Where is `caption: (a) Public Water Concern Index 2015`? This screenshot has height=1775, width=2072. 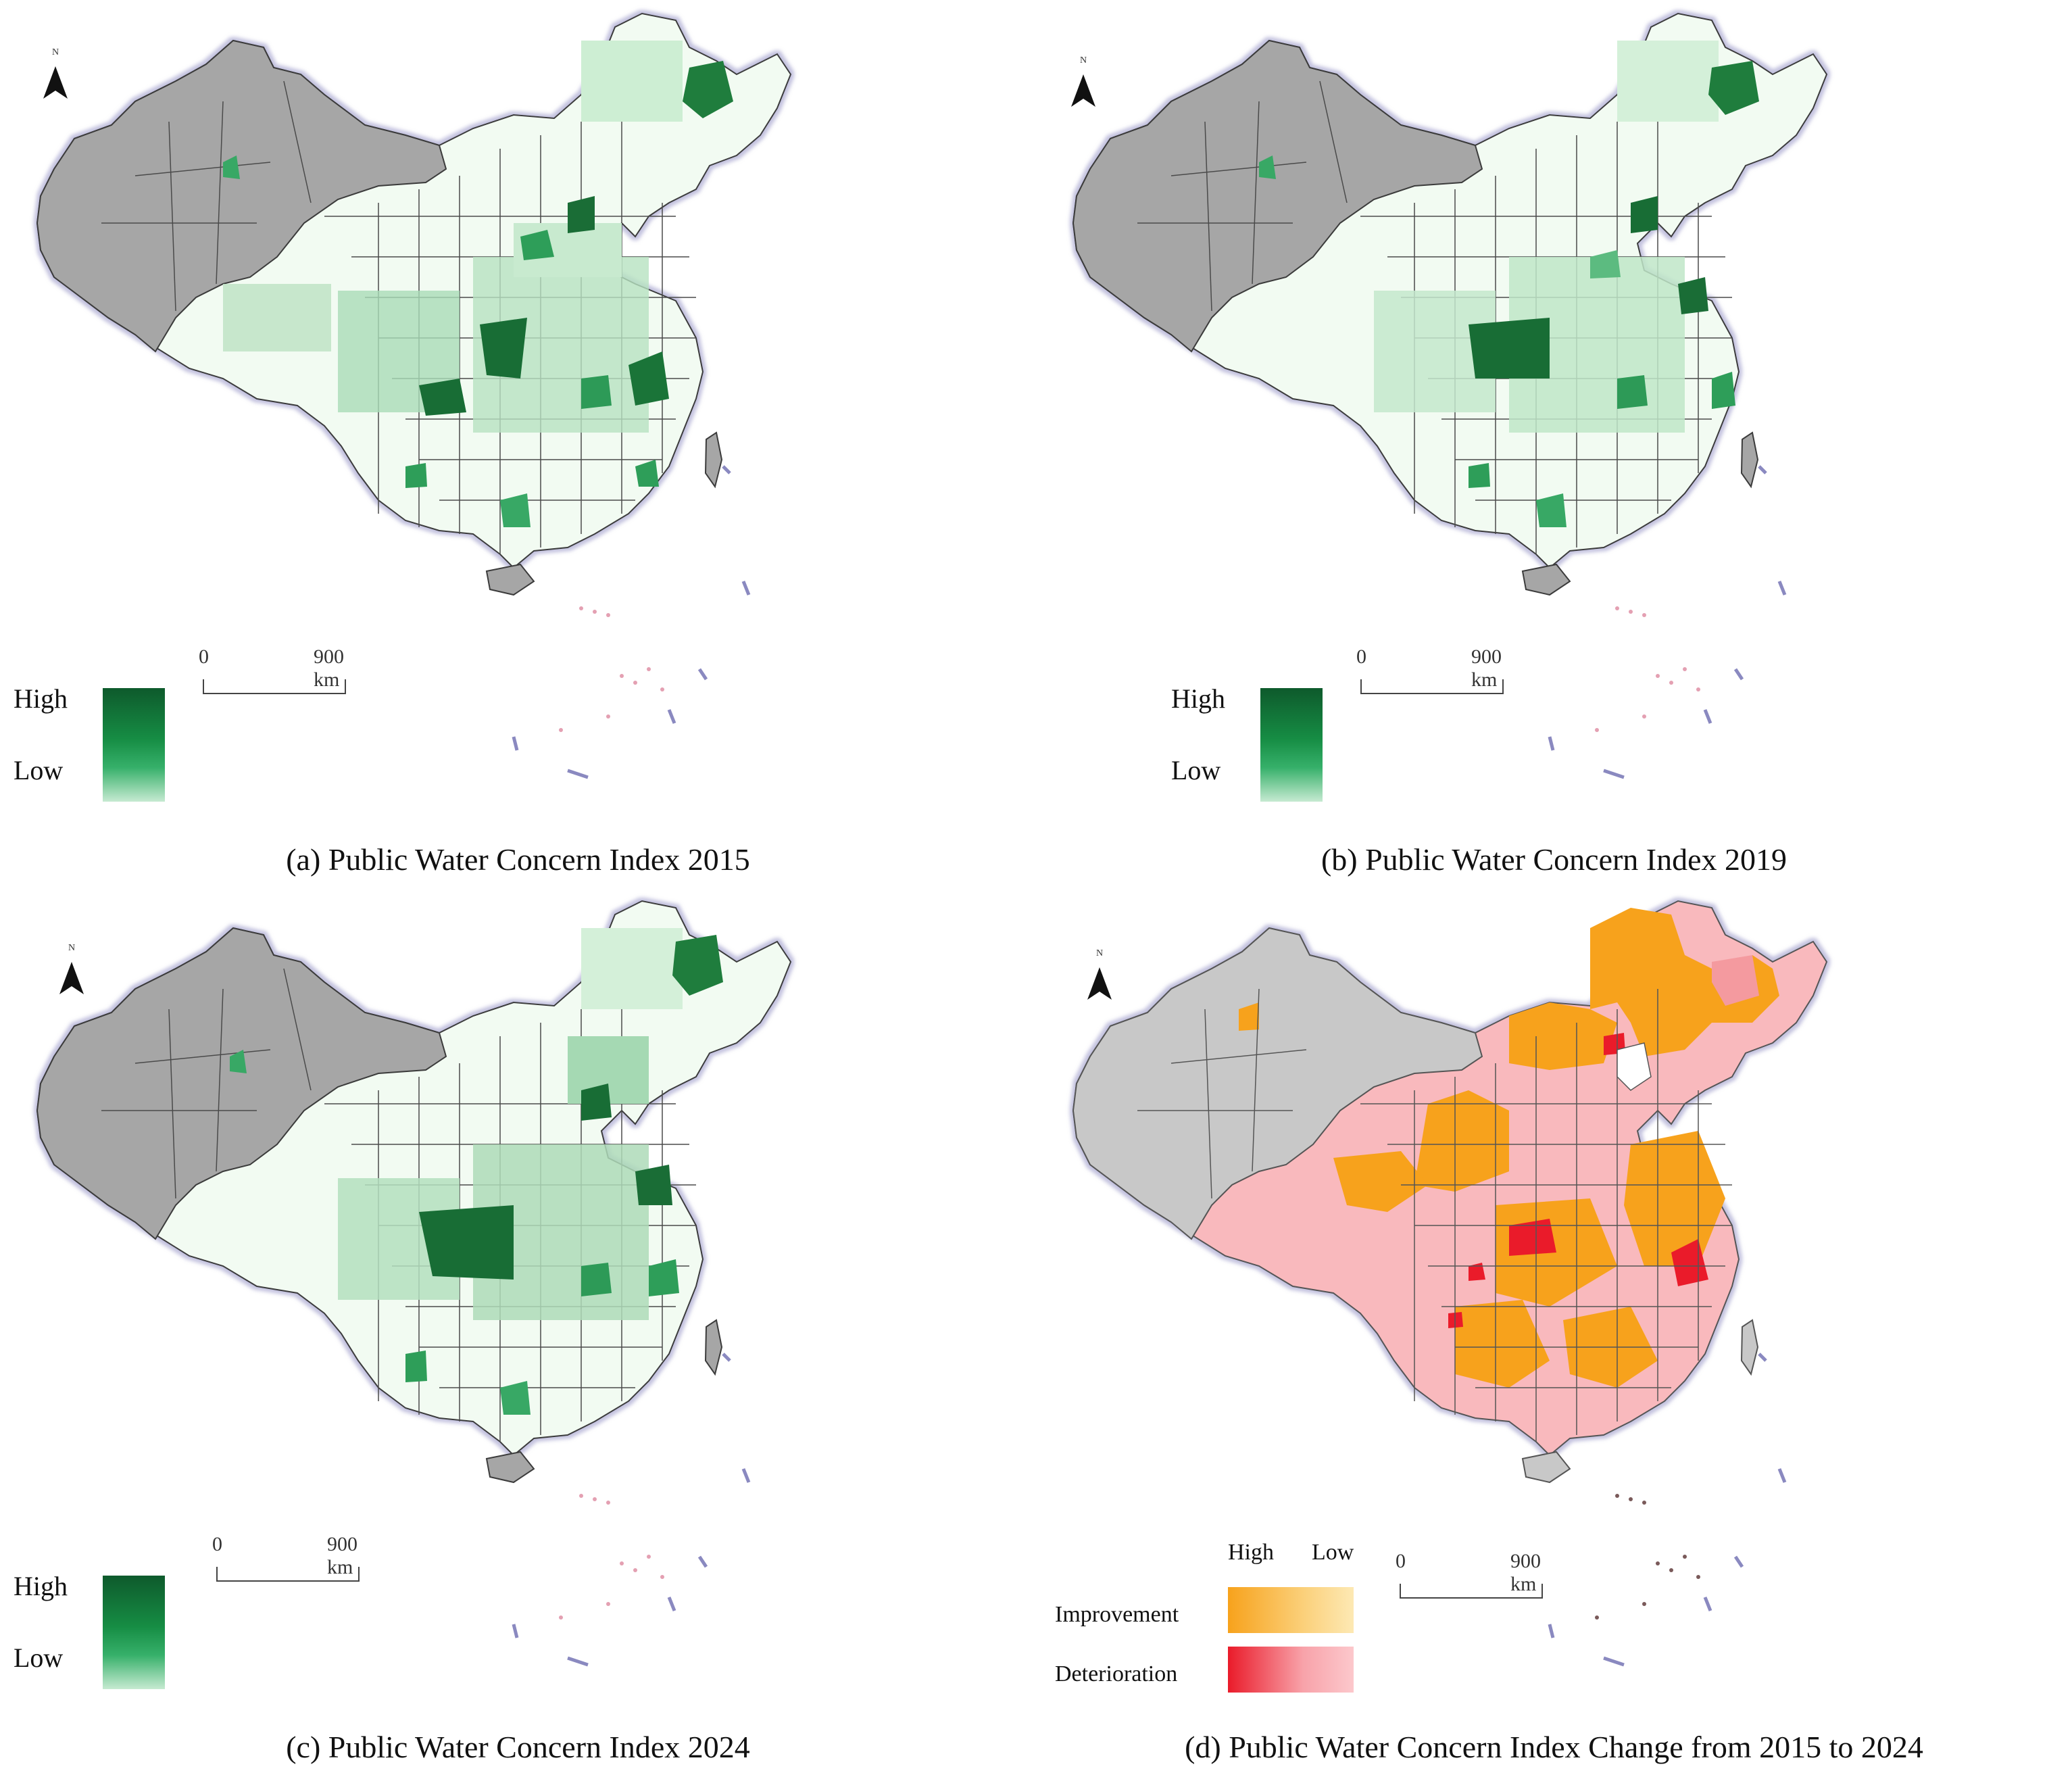 caption: (a) Public Water Concern Index 2015 is located at coordinates (518, 859).